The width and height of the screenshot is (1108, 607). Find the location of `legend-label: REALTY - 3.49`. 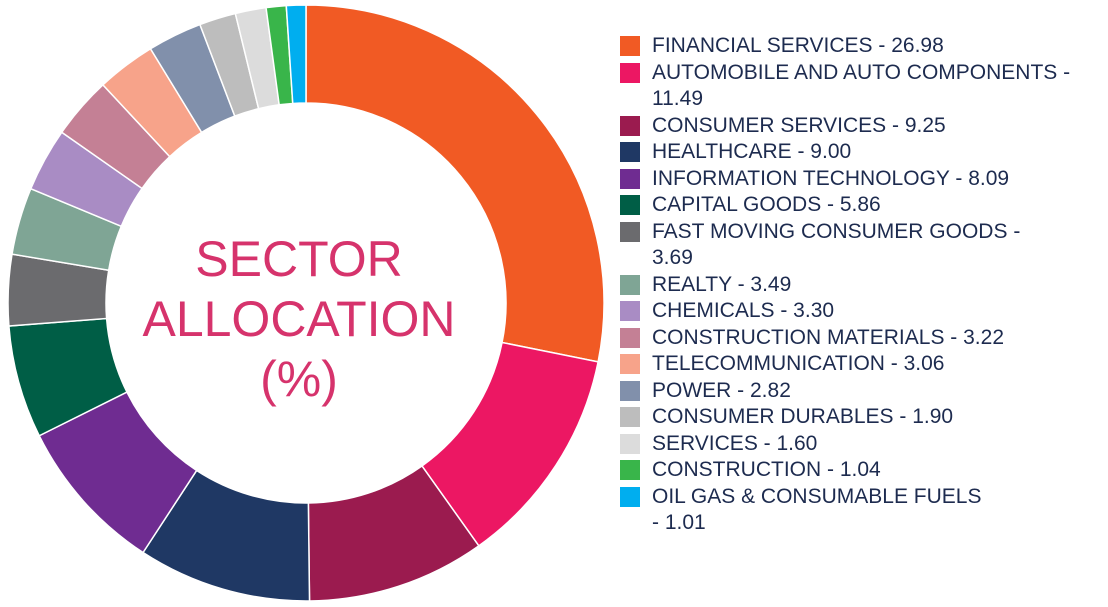

legend-label: REALTY - 3.49 is located at coordinates (722, 284).